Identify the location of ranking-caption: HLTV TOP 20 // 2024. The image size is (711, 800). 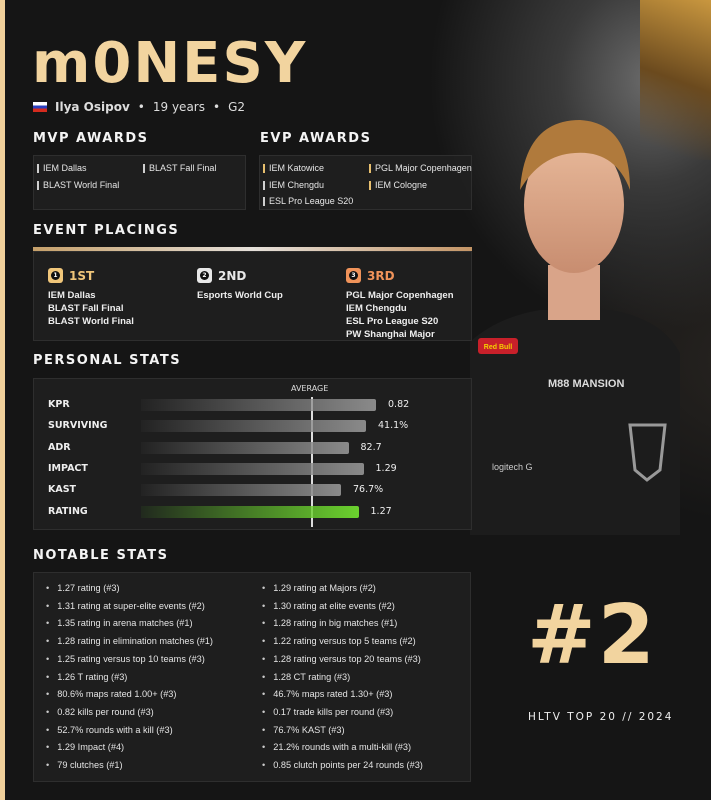
(601, 717).